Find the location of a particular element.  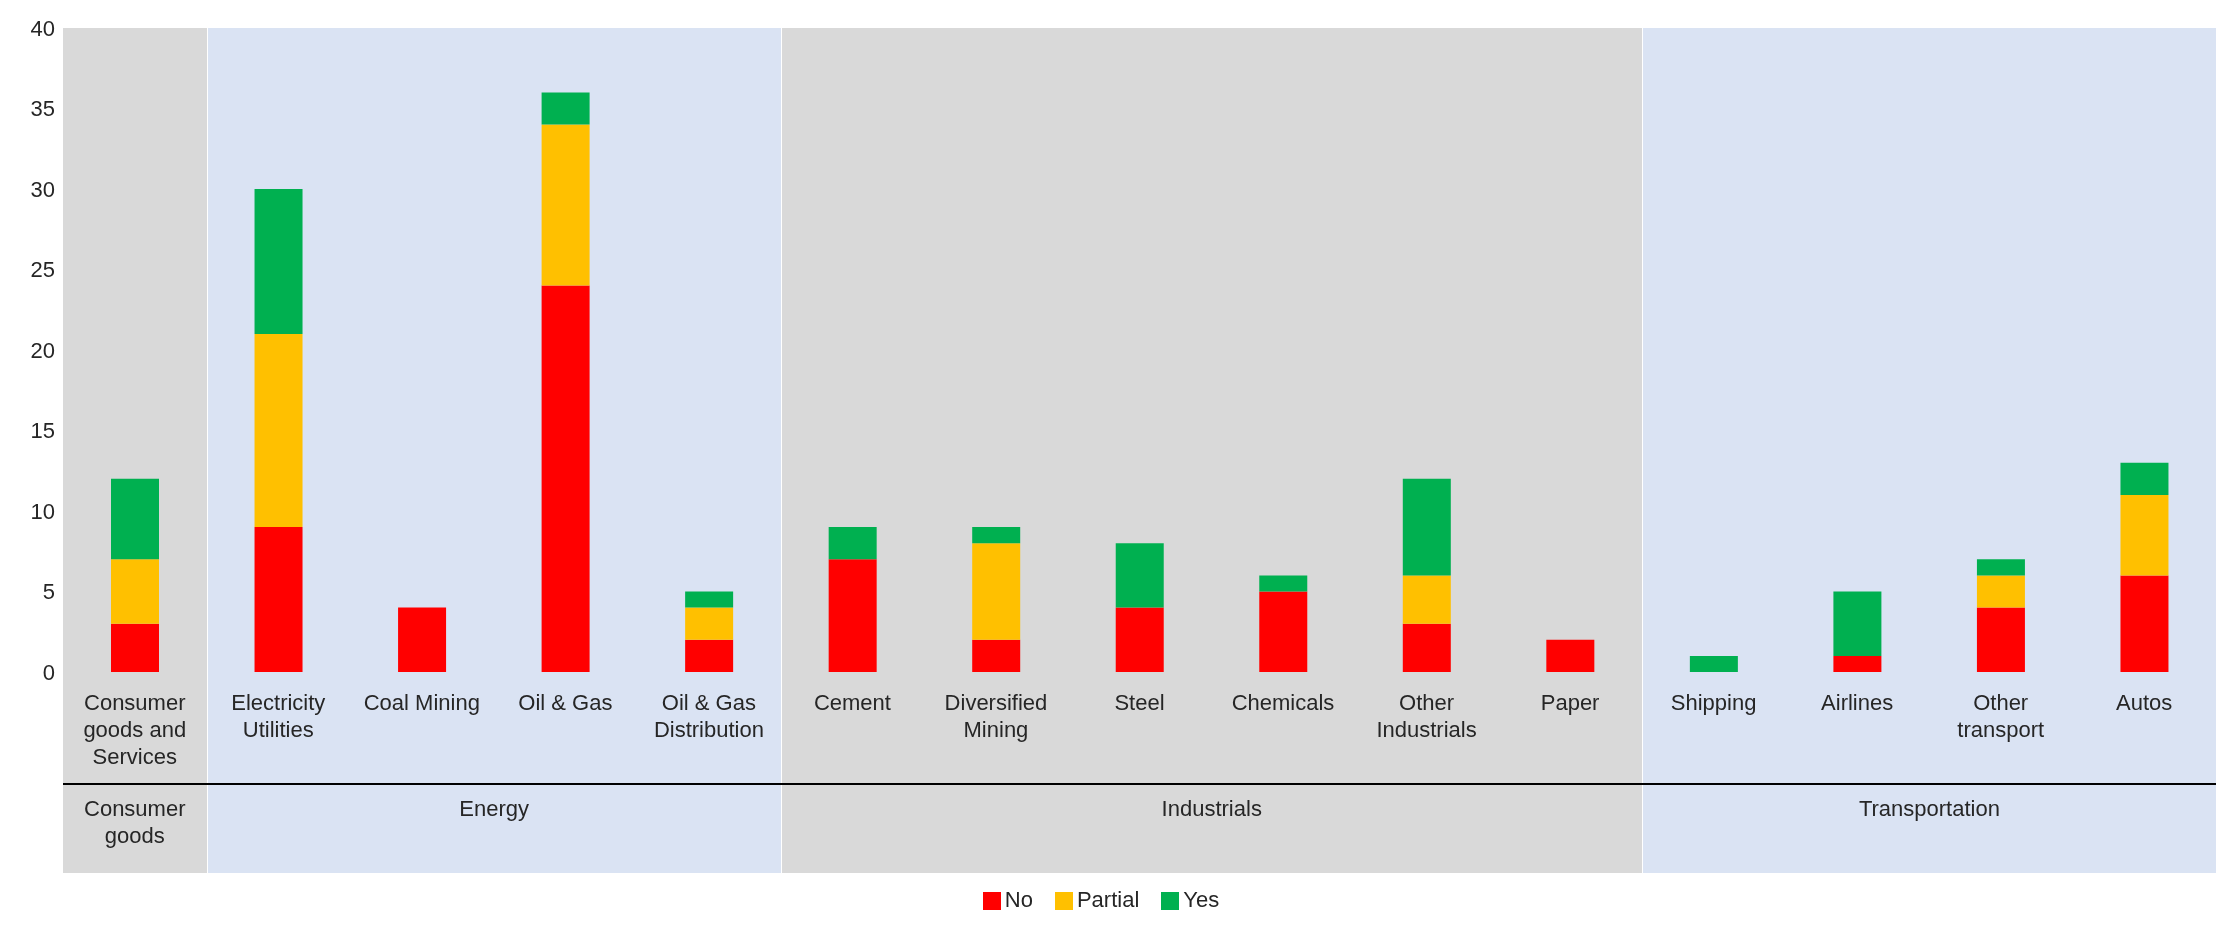

x-tick-label: Airlines is located at coordinates (1857, 702).